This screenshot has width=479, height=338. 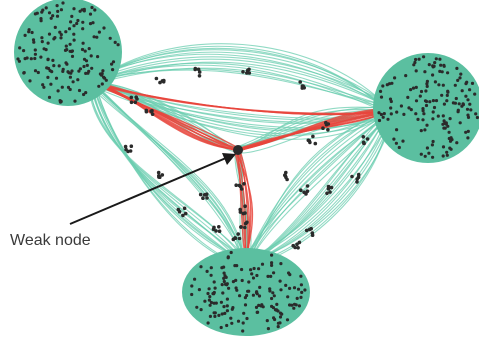 I want to click on arrow-head, so click(x=229, y=159).